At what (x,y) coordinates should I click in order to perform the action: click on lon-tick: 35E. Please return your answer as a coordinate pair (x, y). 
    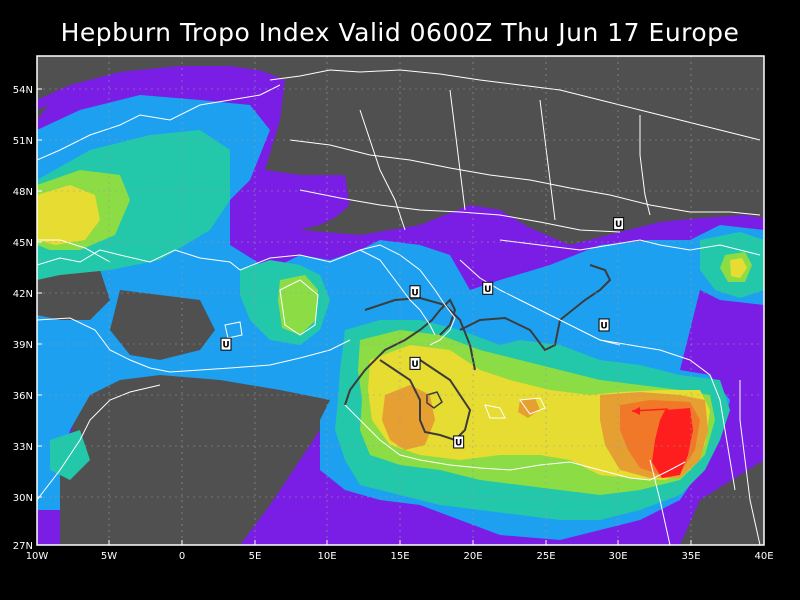
    Looking at the image, I should click on (691, 551).